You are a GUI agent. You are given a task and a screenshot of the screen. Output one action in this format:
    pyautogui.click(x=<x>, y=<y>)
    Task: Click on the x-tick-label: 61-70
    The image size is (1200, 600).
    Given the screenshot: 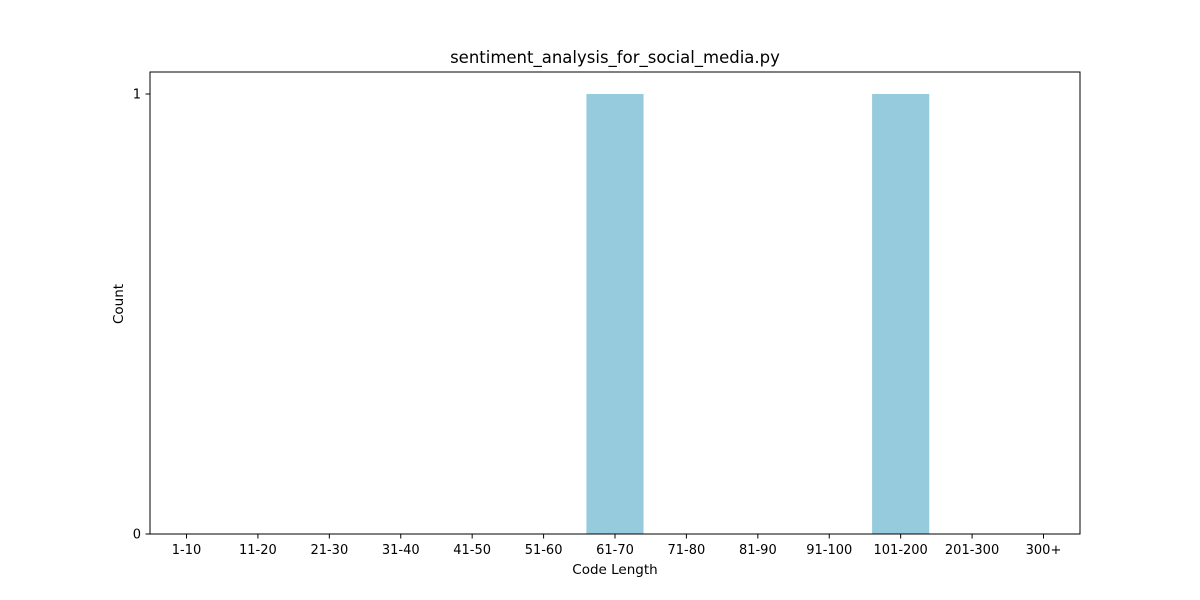 What is the action you would take?
    pyautogui.click(x=615, y=550)
    